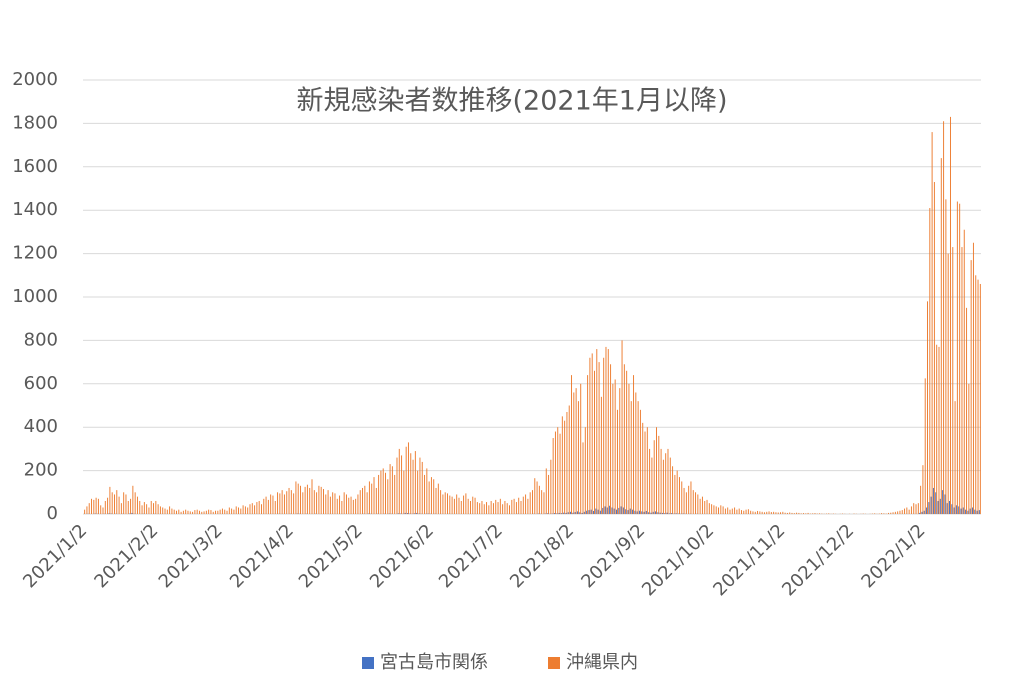 Image resolution: width=1012 pixels, height=698 pixels. Describe the element at coordinates (554, 663) in the screenshot. I see `legend-swatch` at that location.